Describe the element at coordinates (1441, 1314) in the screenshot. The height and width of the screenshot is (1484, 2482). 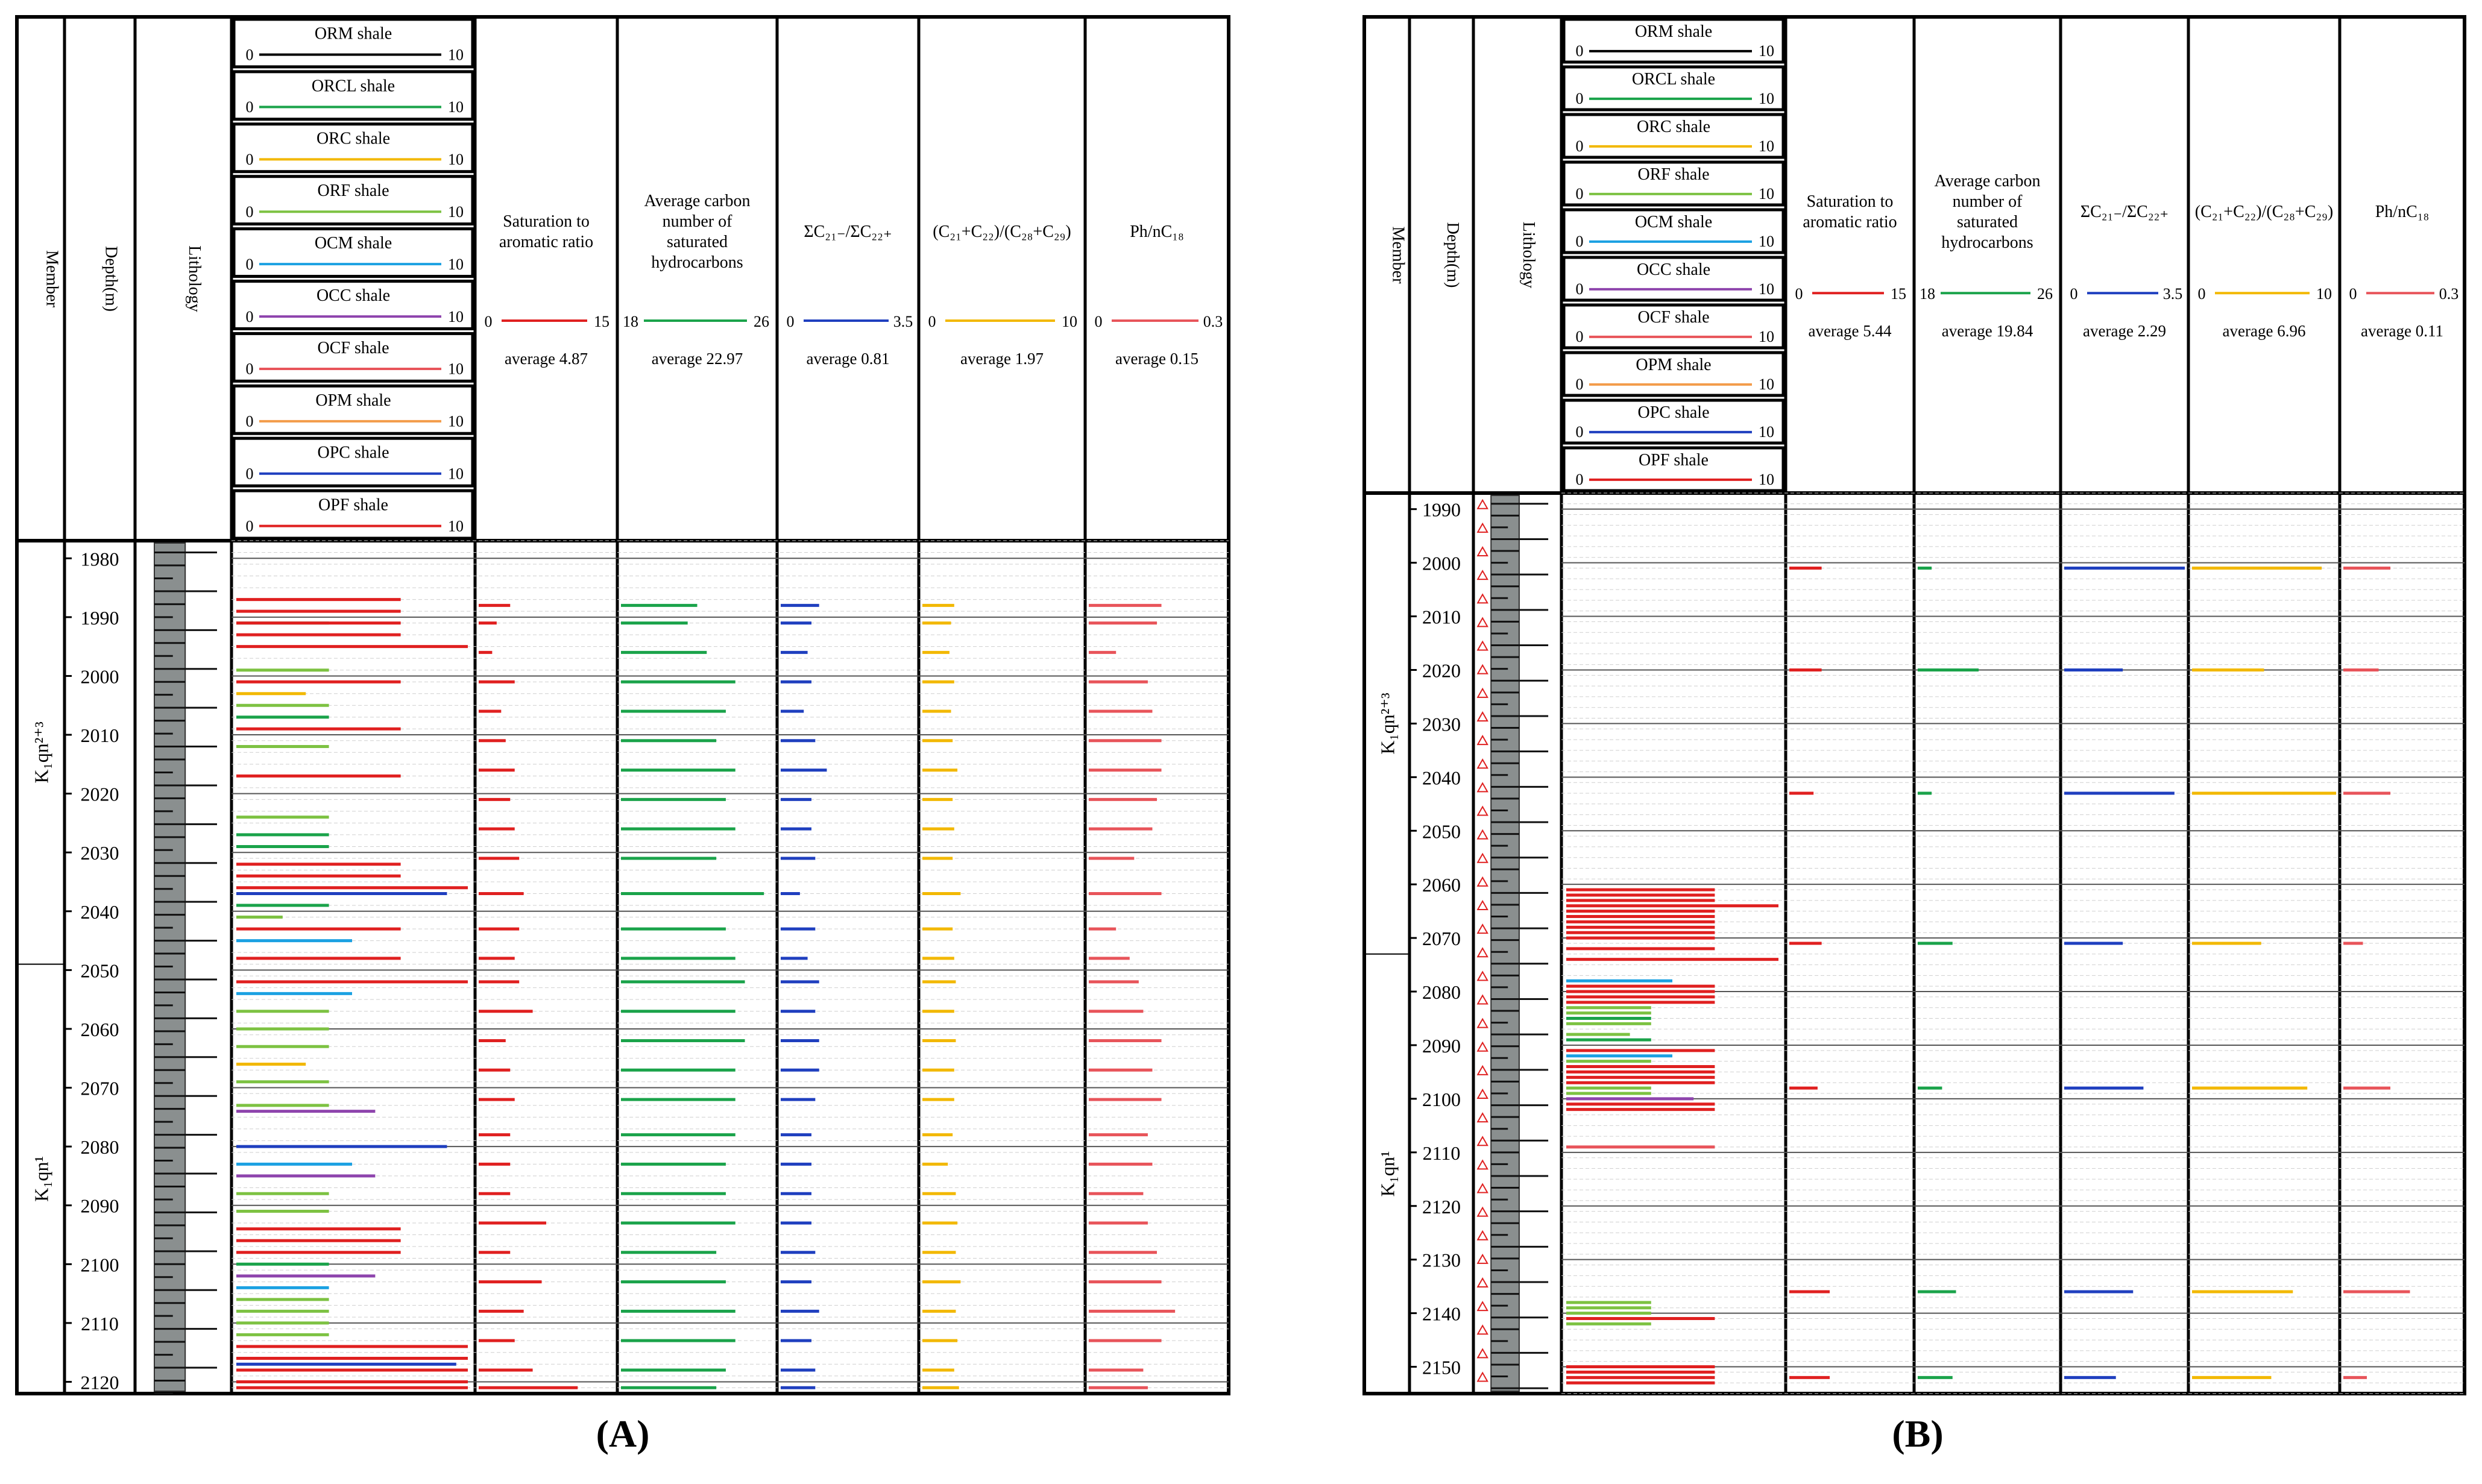
I see `depth-tick-label: 2140` at that location.